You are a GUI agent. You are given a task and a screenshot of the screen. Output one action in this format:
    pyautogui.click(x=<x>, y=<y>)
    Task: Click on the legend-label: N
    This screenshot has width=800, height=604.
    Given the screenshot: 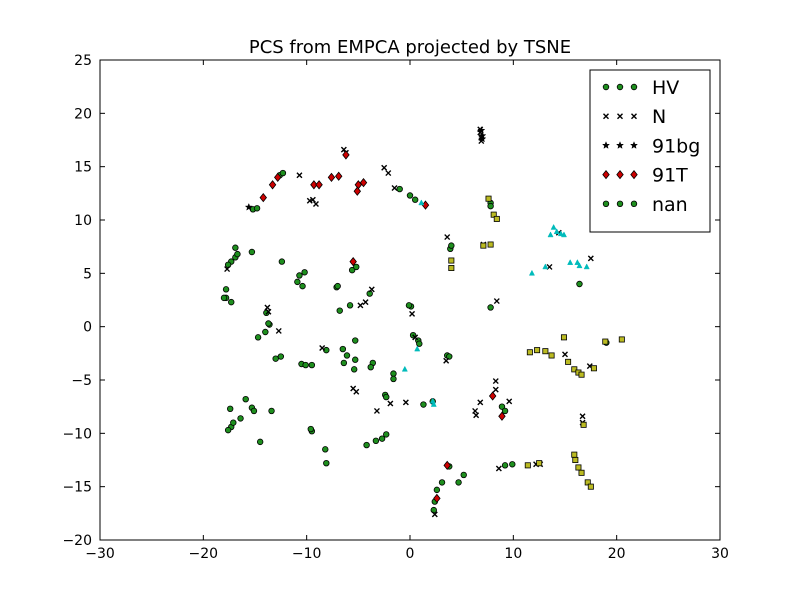 What is the action you would take?
    pyautogui.click(x=659, y=117)
    